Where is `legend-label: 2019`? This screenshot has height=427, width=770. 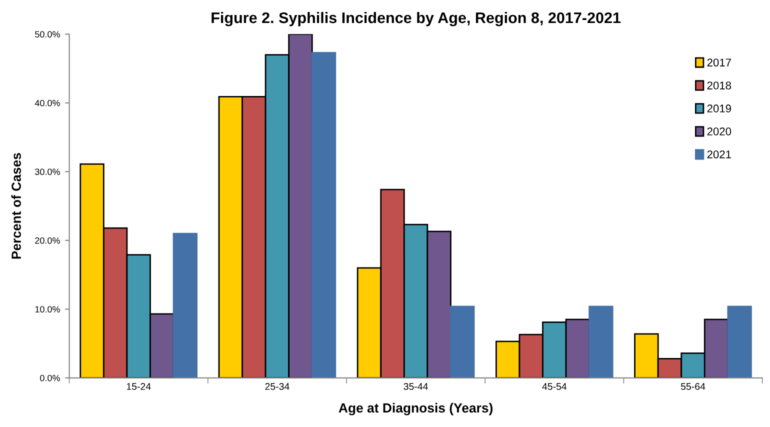 legend-label: 2019 is located at coordinates (719, 108).